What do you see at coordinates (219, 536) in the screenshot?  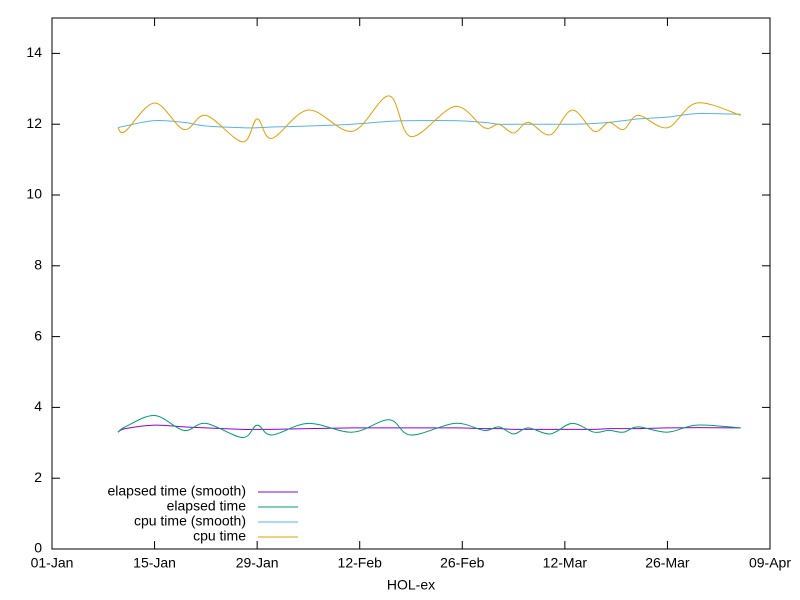 I see `legend-label: cpu time` at bounding box center [219, 536].